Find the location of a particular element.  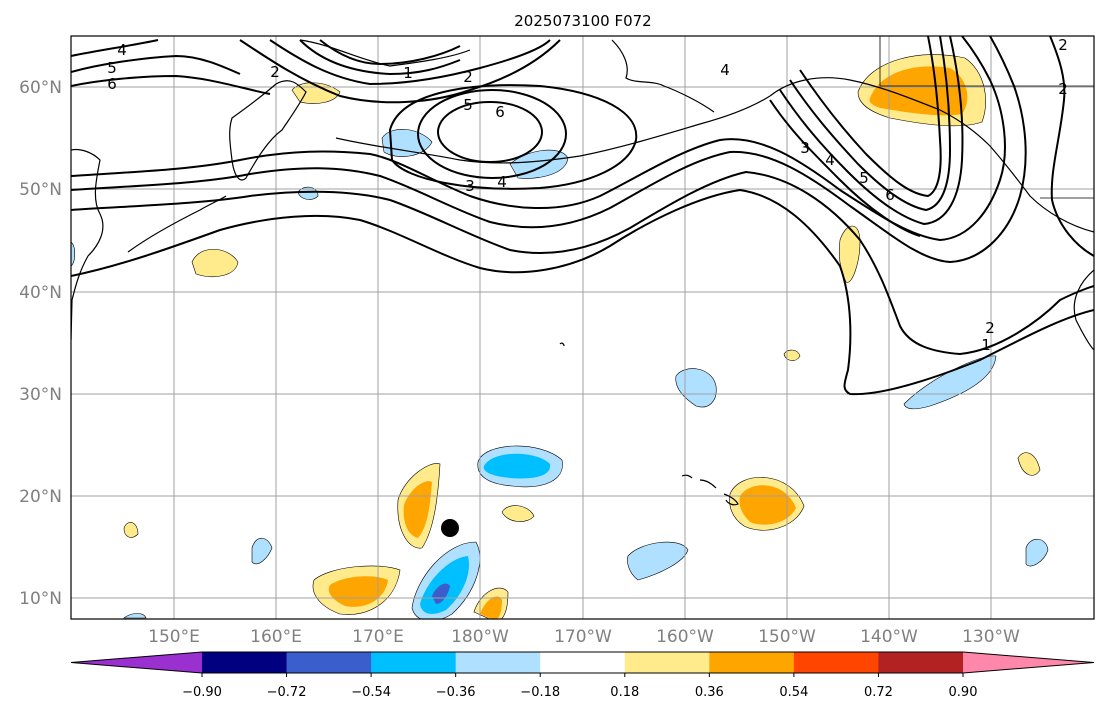

contour-4-center is located at coordinates (513, 137).